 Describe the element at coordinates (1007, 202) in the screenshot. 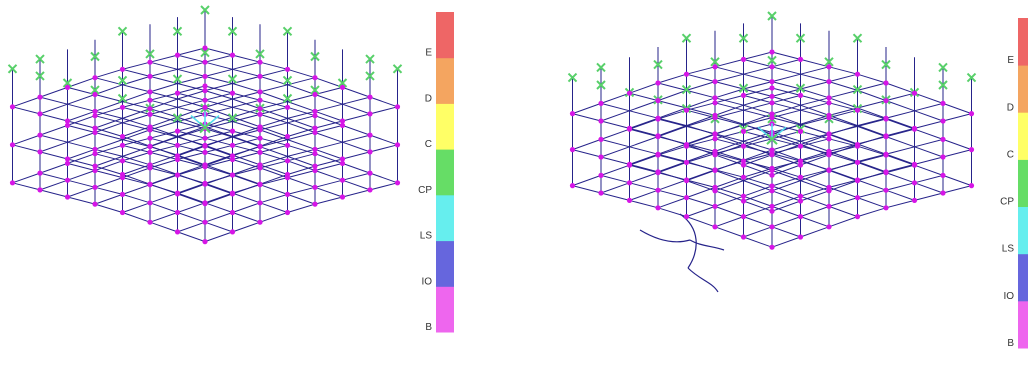

I see `legend-label: CP` at that location.